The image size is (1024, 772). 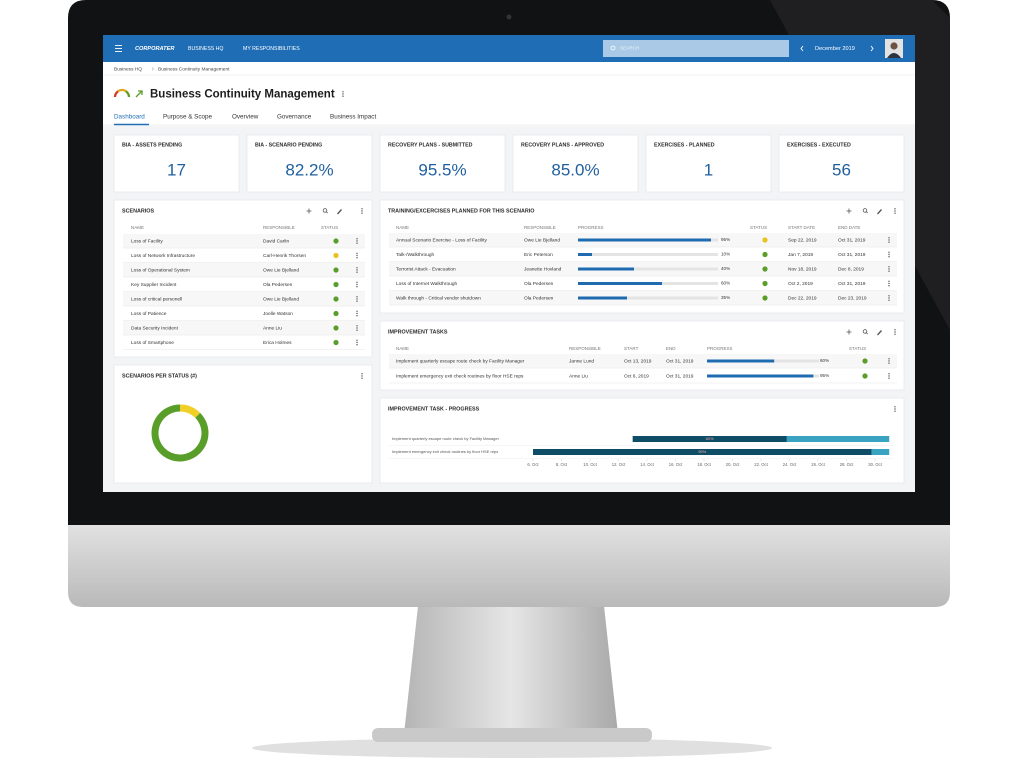 What do you see at coordinates (294, 117) in the screenshot?
I see `tab: Governance` at bounding box center [294, 117].